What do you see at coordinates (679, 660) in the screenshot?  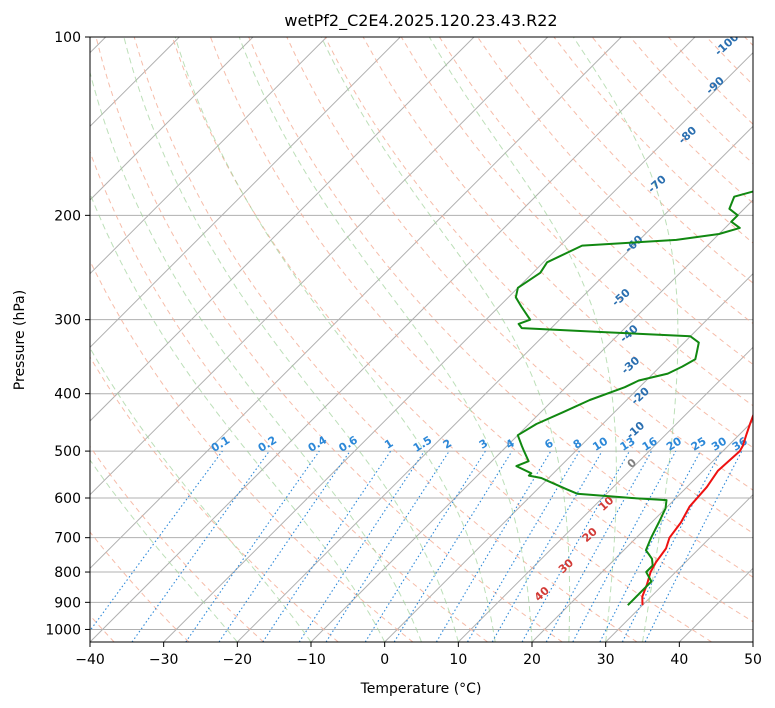 I see `x-tick-label: 40` at bounding box center [679, 660].